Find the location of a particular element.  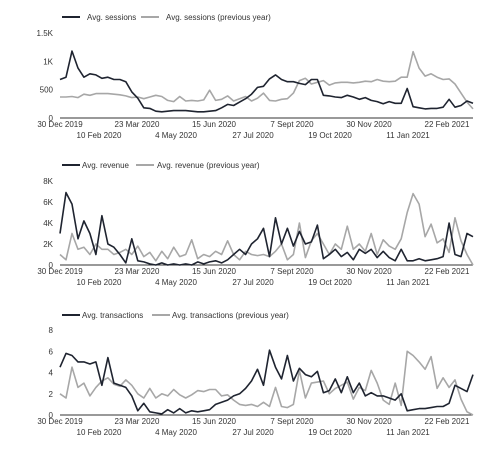

y-tick-label: 4K is located at coordinates (48, 223).